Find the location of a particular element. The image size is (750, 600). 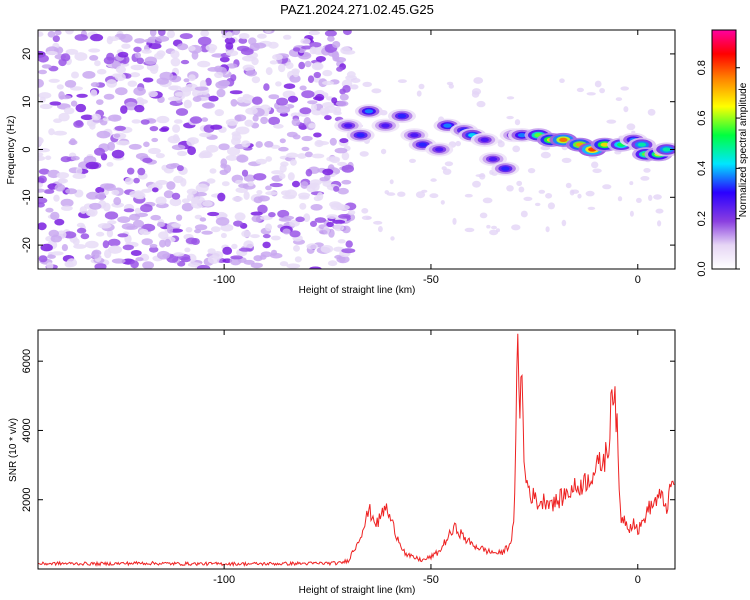

y-tick-label: -20 is located at coordinates (27, 245).